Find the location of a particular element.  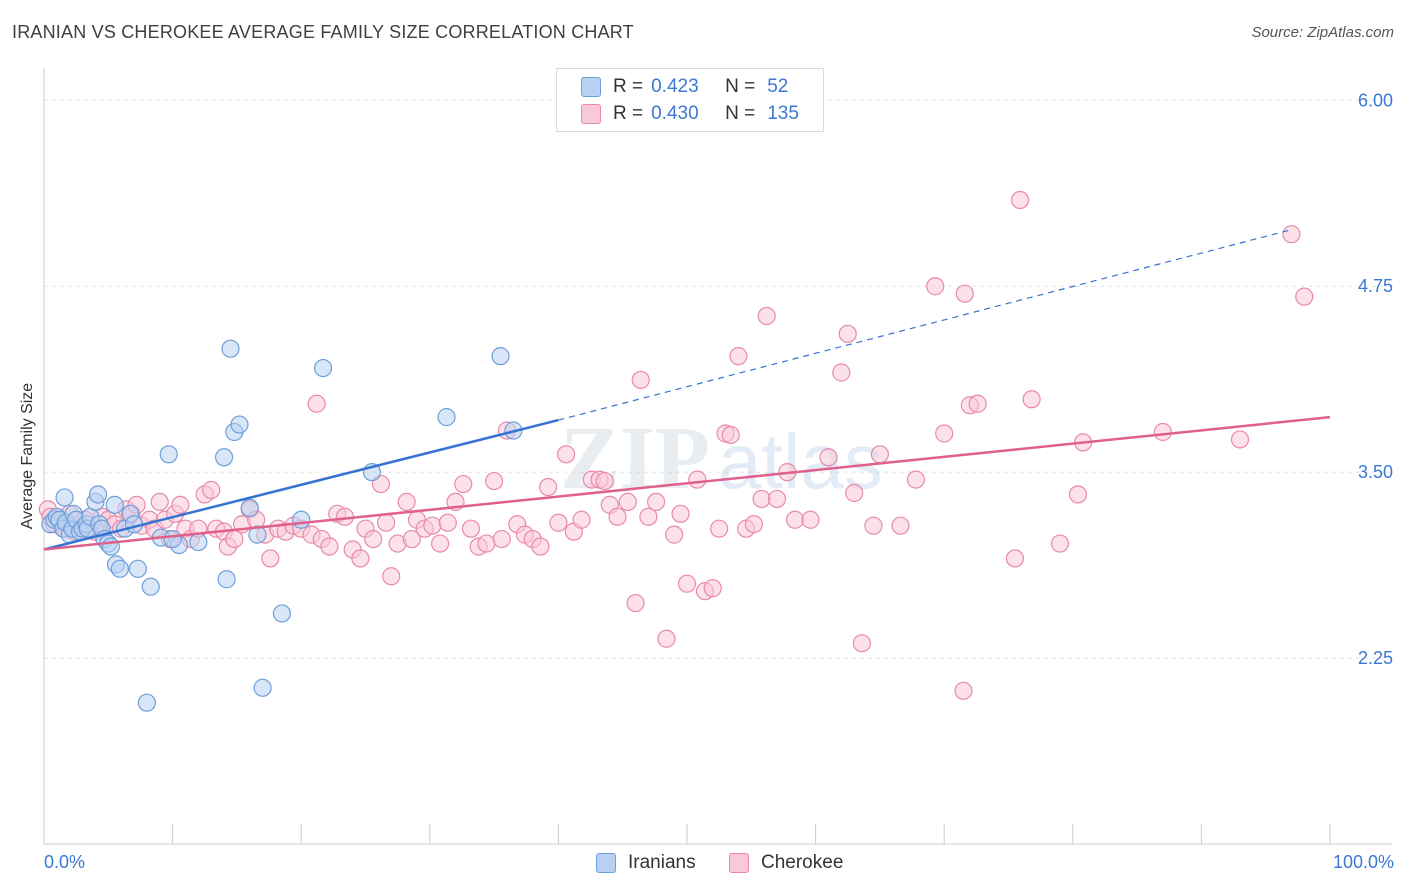

iranians-trend-extension is located at coordinates (925, 325).